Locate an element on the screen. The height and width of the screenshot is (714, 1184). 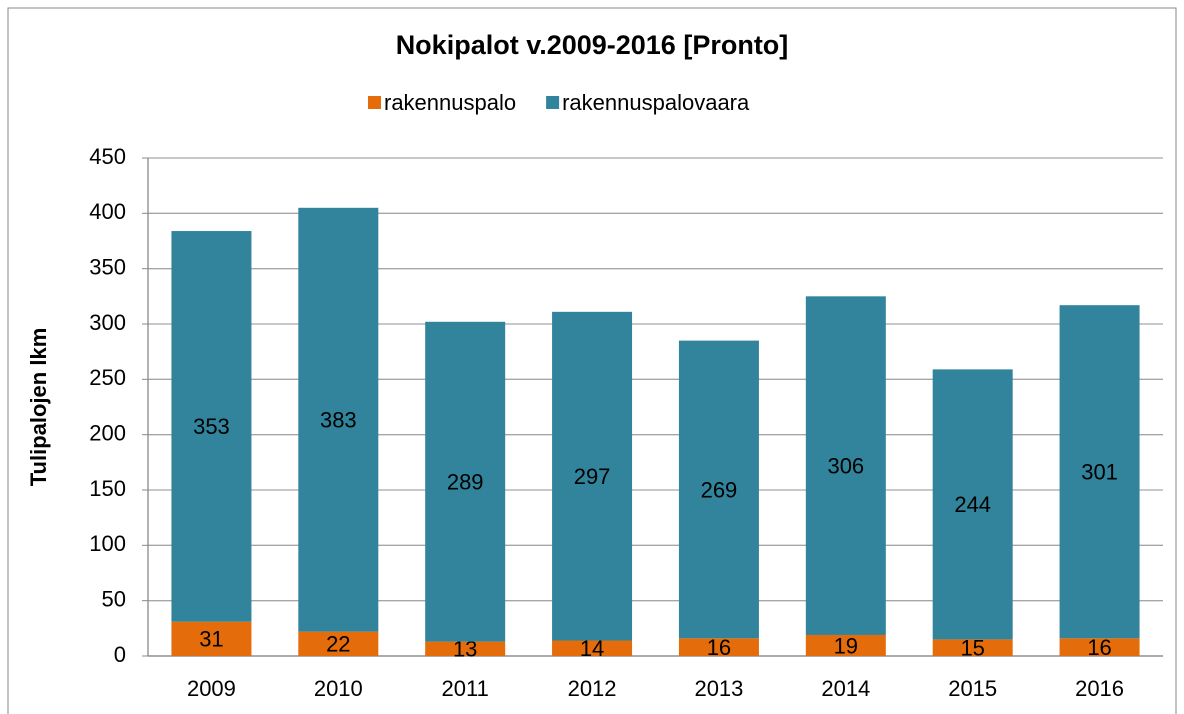
data-label: 244 is located at coordinates (972, 504).